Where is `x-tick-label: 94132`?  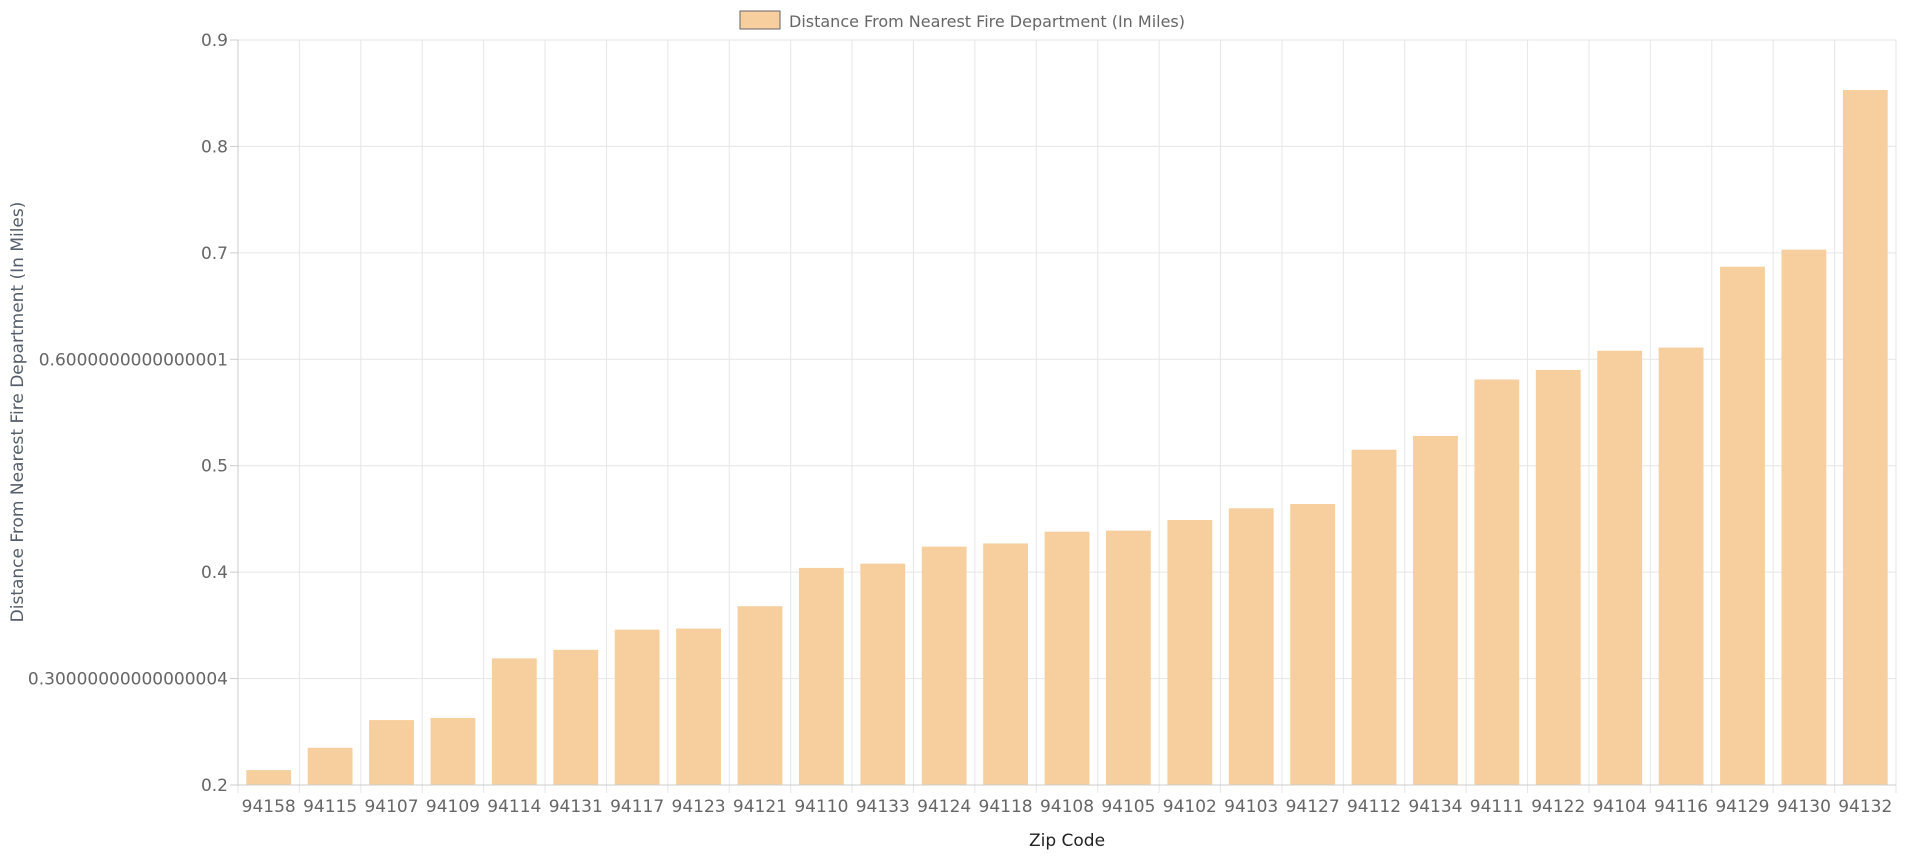 x-tick-label: 94132 is located at coordinates (1865, 807).